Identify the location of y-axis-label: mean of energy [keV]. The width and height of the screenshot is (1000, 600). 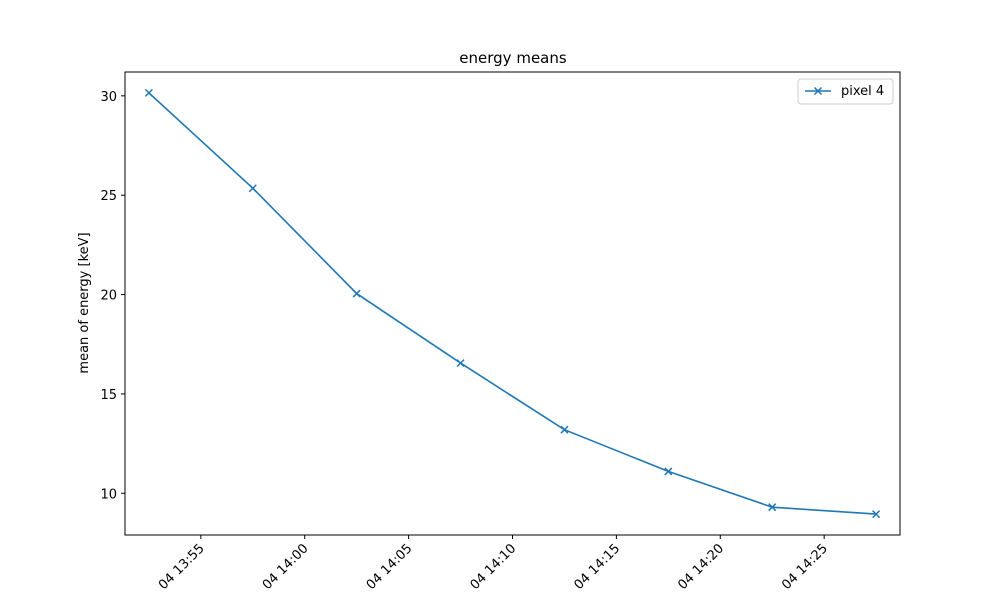
(84, 302).